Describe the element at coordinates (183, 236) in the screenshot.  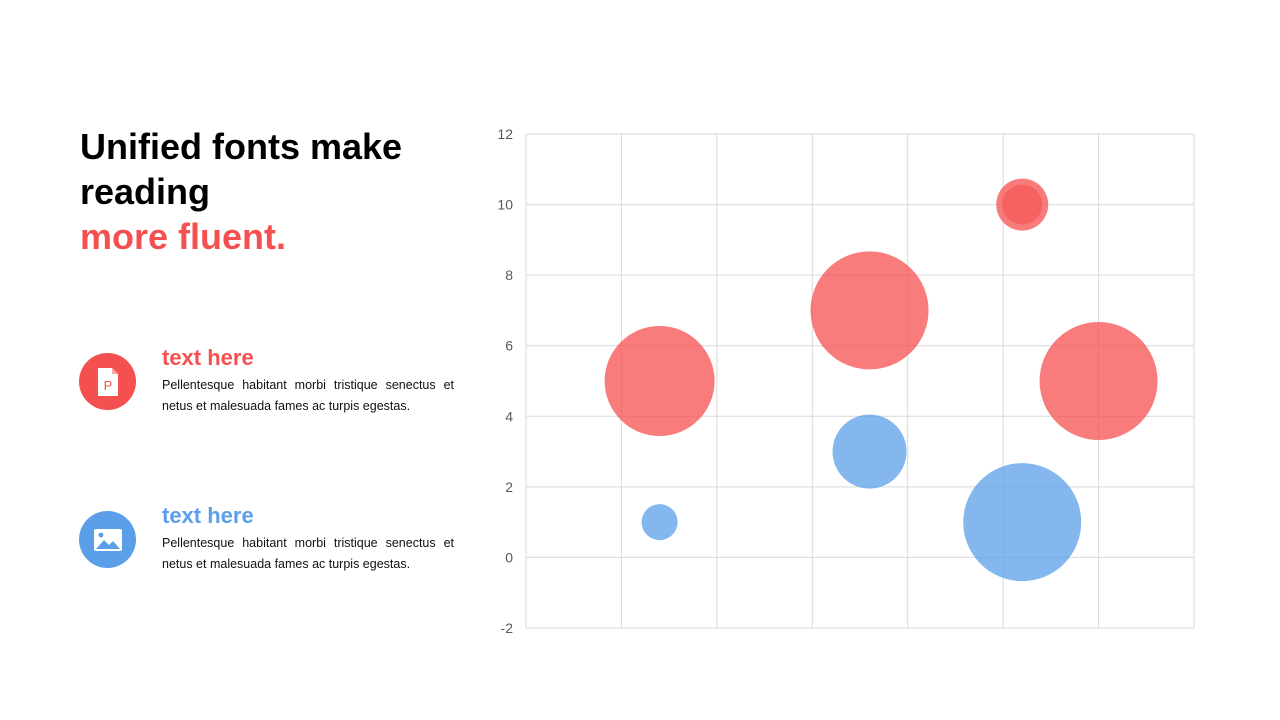
I see `headline-accent: more fluent.` at that location.